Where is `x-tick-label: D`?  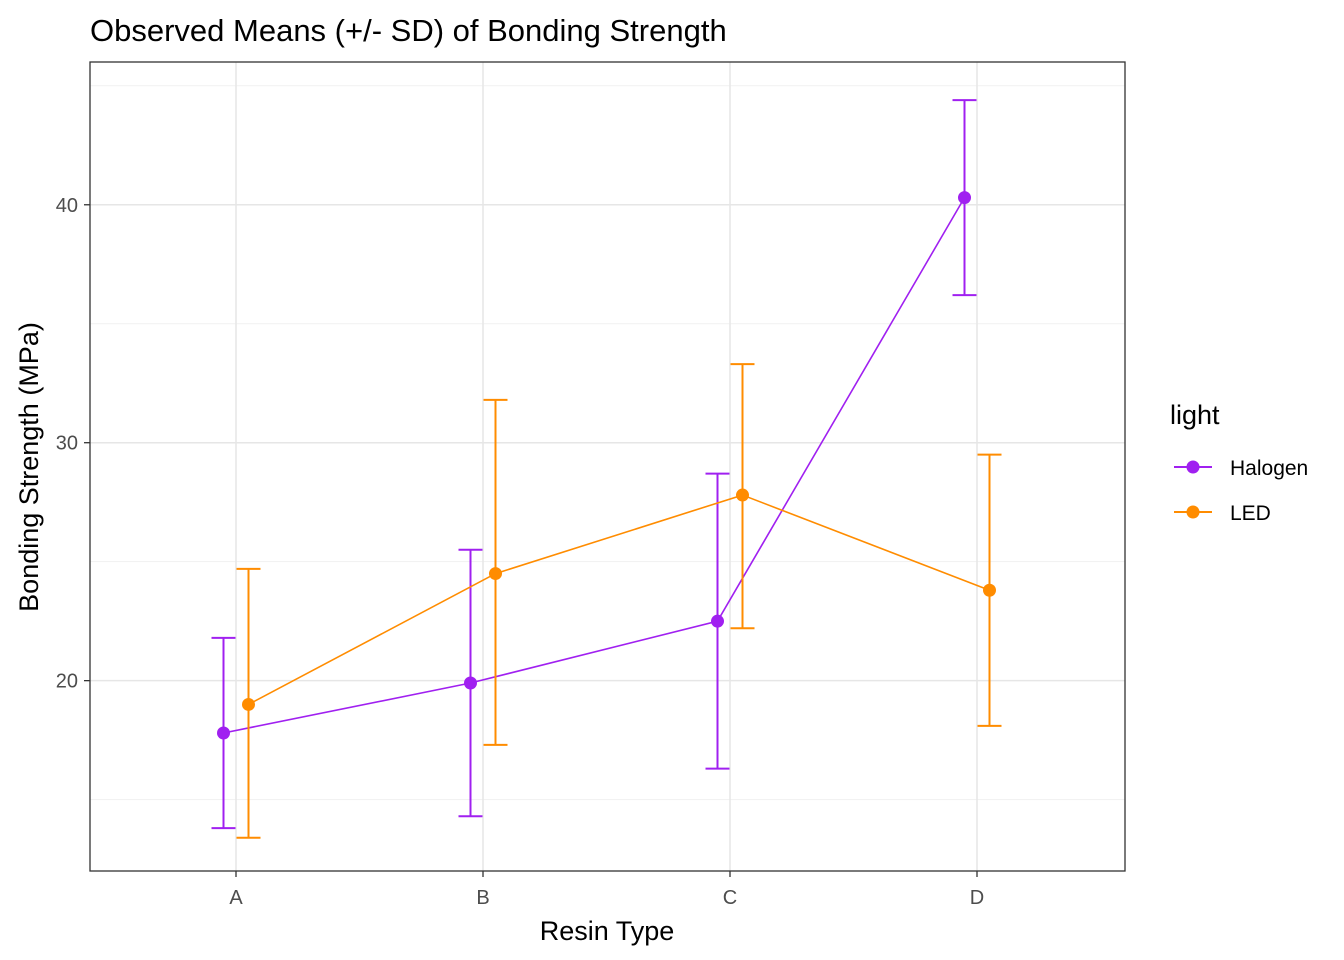
x-tick-label: D is located at coordinates (977, 898).